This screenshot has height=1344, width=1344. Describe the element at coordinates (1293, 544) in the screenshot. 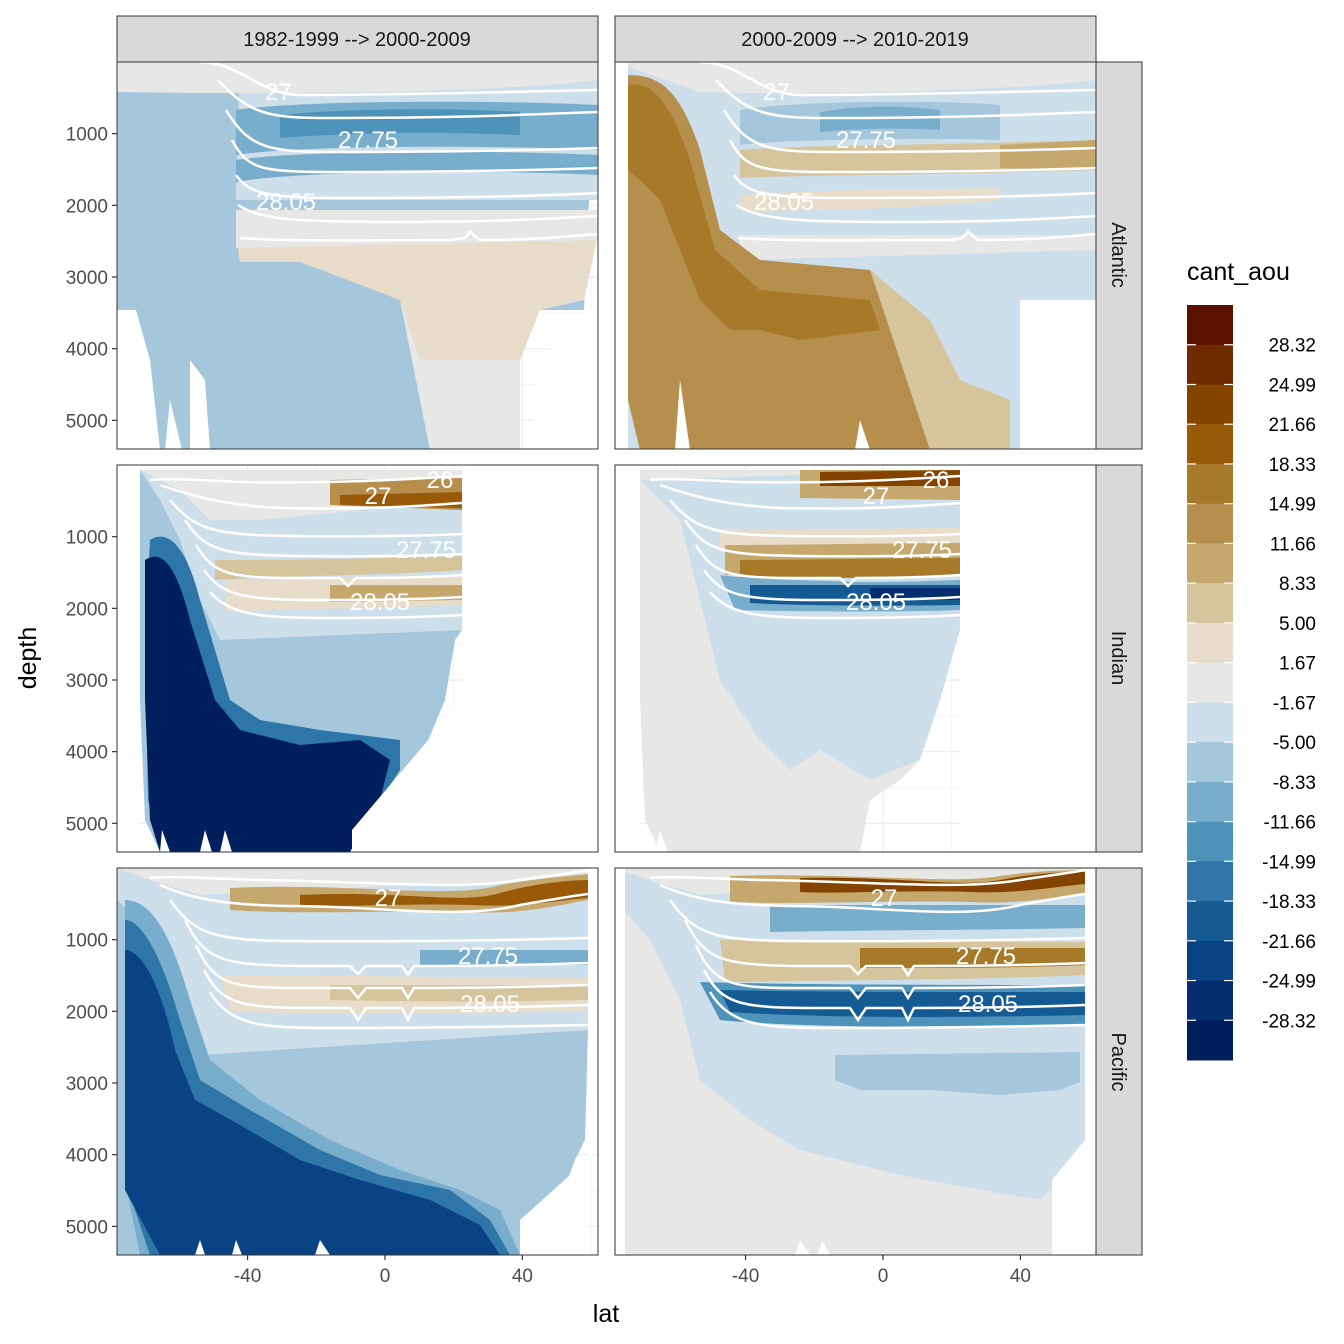

I see `legend-label: 11.66` at that location.